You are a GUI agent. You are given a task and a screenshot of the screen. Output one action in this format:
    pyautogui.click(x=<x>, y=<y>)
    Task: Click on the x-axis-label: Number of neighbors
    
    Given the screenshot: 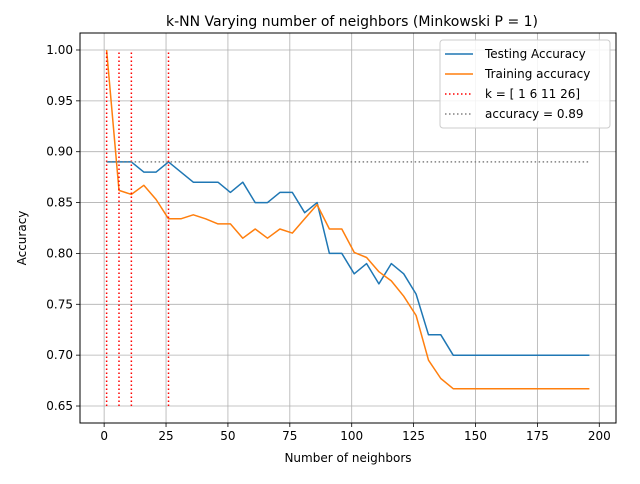 What is the action you would take?
    pyautogui.click(x=347, y=458)
    